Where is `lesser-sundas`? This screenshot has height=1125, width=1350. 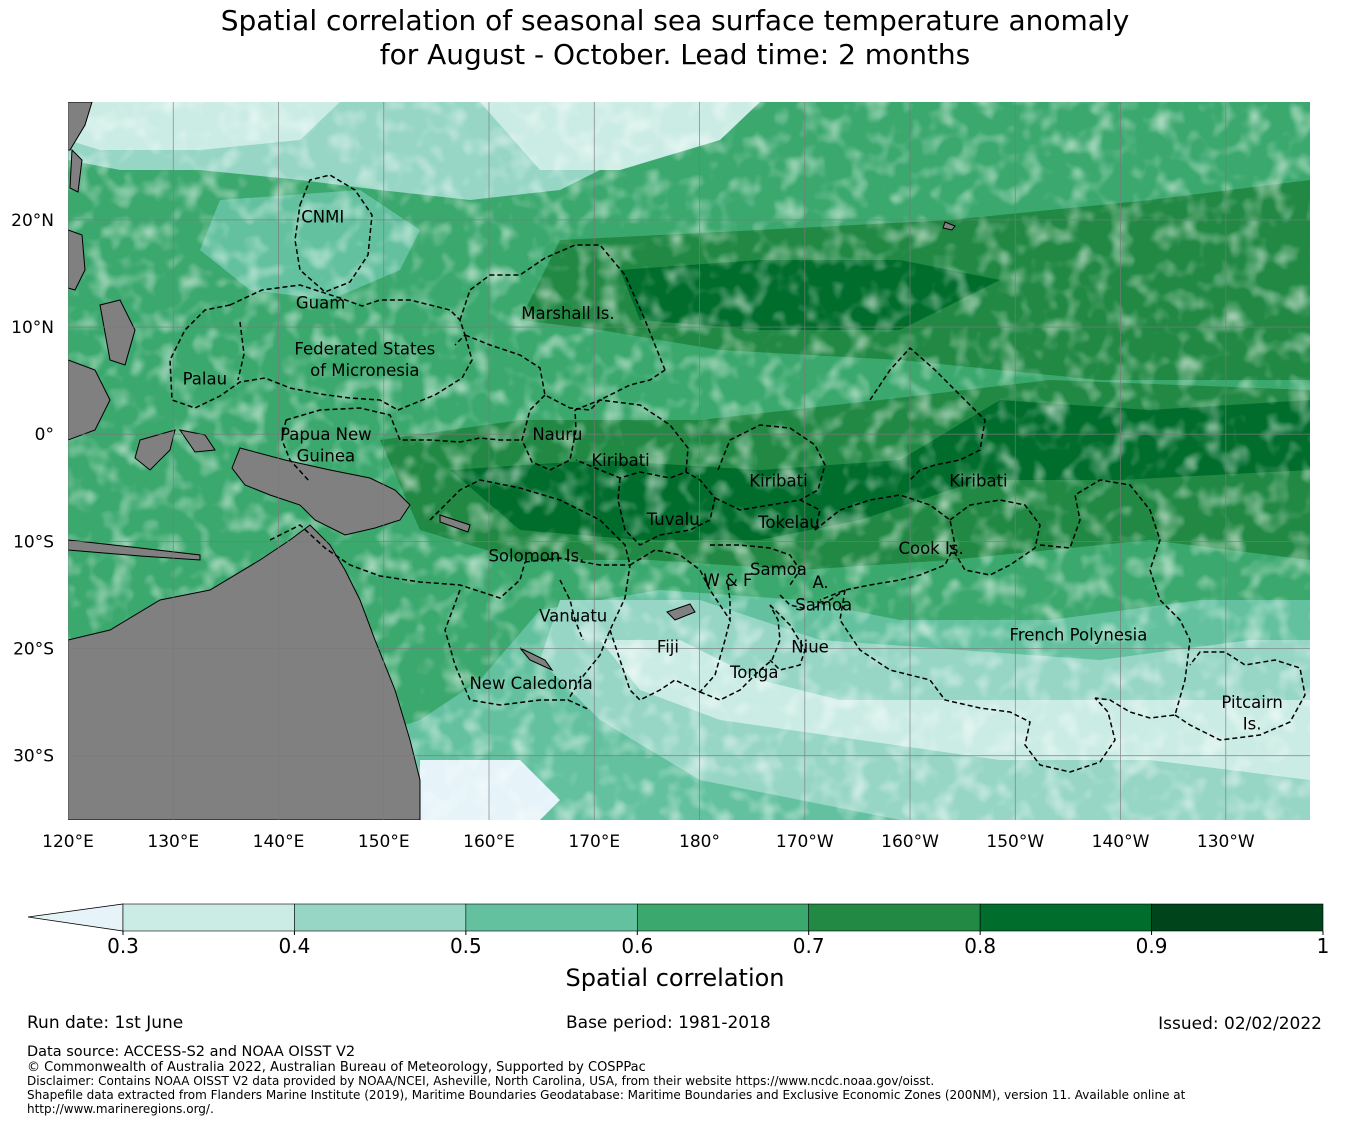
lesser-sundas is located at coordinates (134, 550).